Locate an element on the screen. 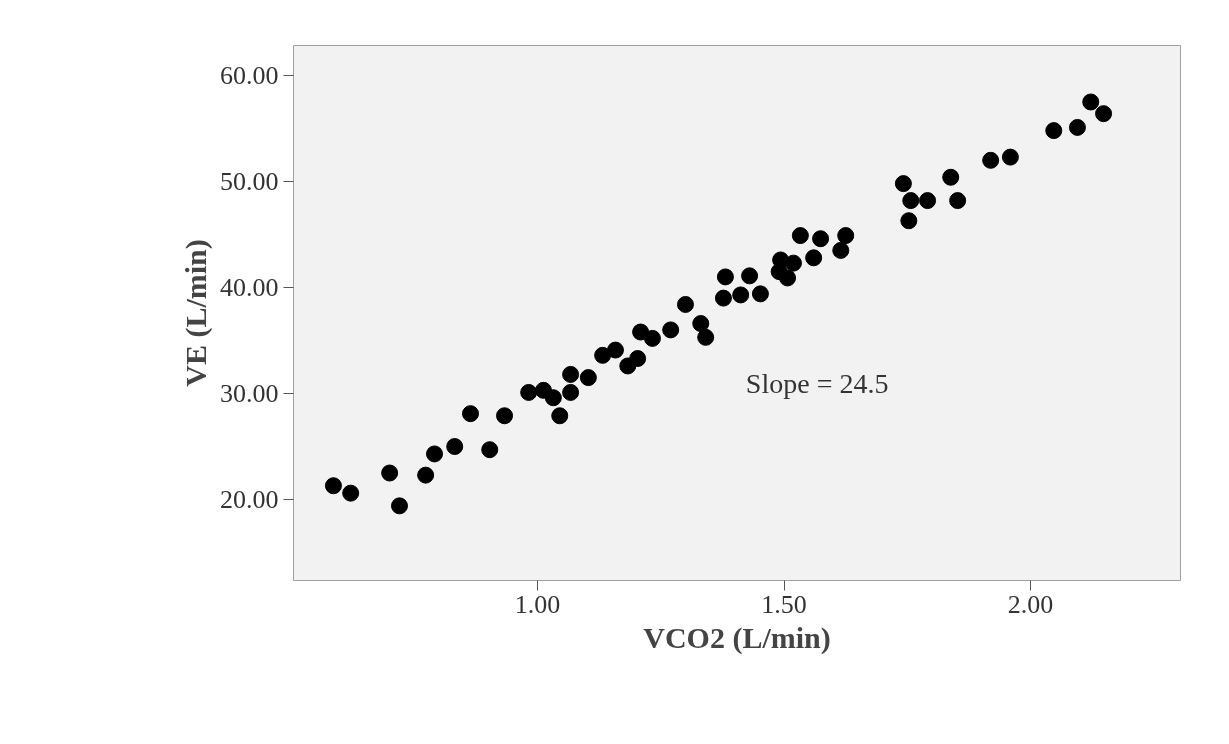  y-axis-title: VE (L/min) is located at coordinates (196, 313).